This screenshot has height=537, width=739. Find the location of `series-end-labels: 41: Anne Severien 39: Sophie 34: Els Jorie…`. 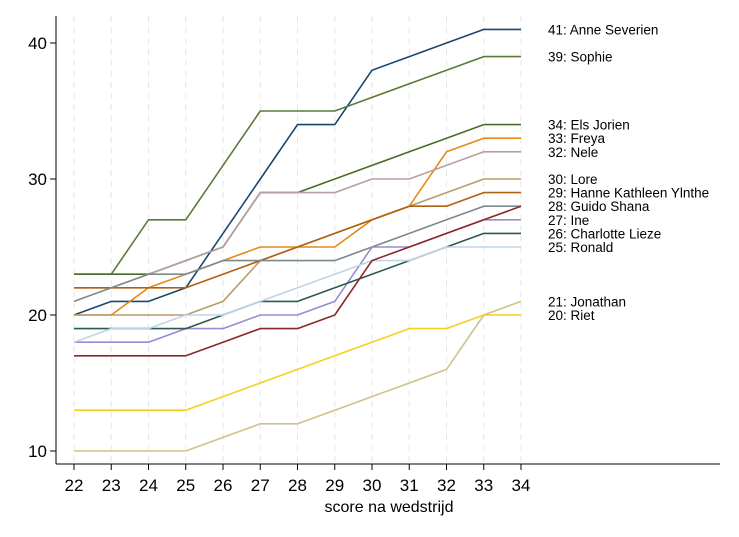

series-end-labels: 41: Anne Severien 39: Sophie 34: Els Jorie… is located at coordinates (628, 172).